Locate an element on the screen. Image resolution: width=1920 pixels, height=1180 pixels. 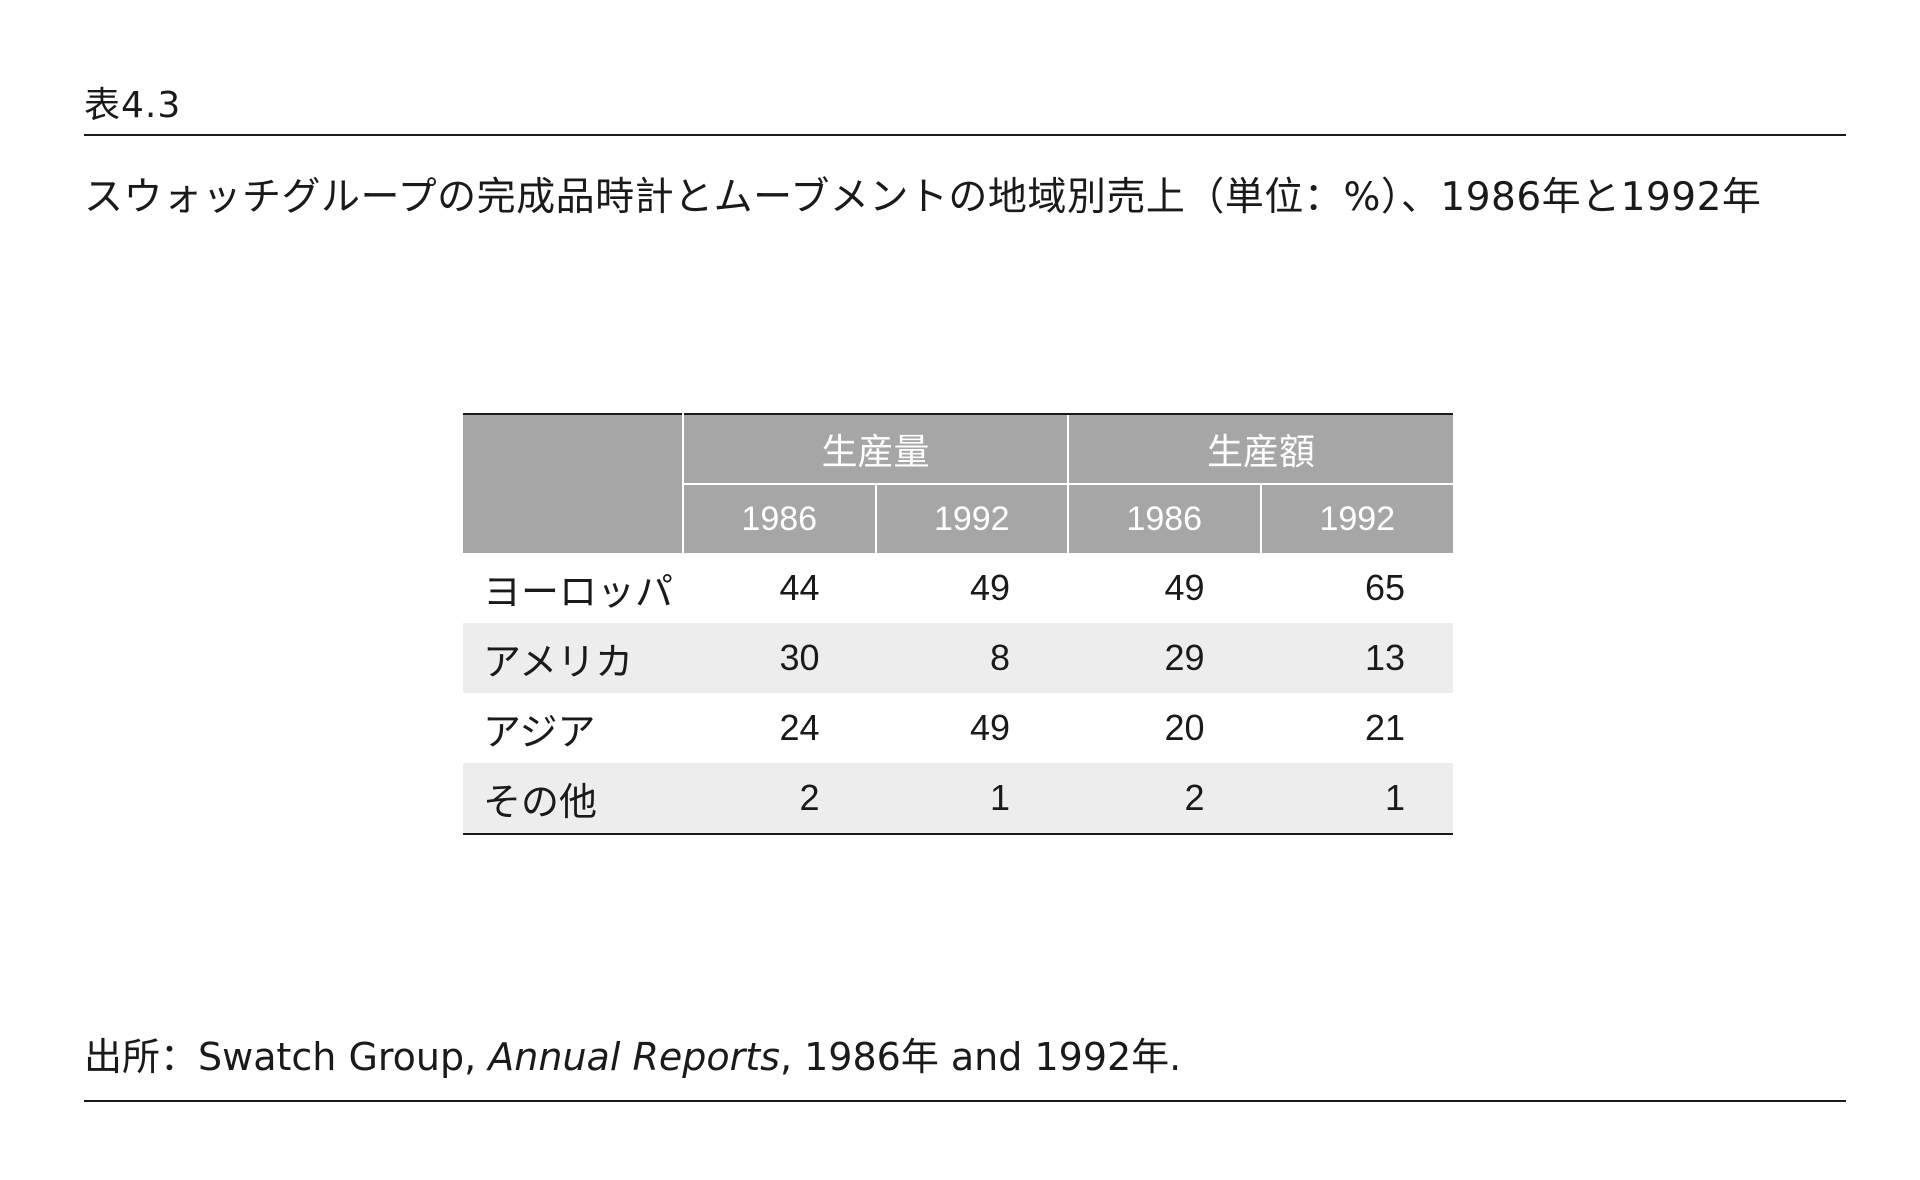
table-row: ヨーロッパ 44 49 49 65 is located at coordinates (958, 588).